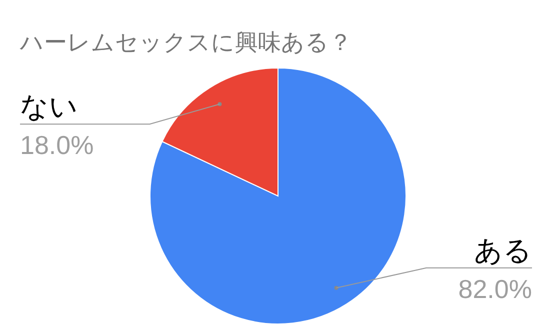 This screenshot has height=334, width=540. I want to click on slice-label: ない, so click(49, 107).